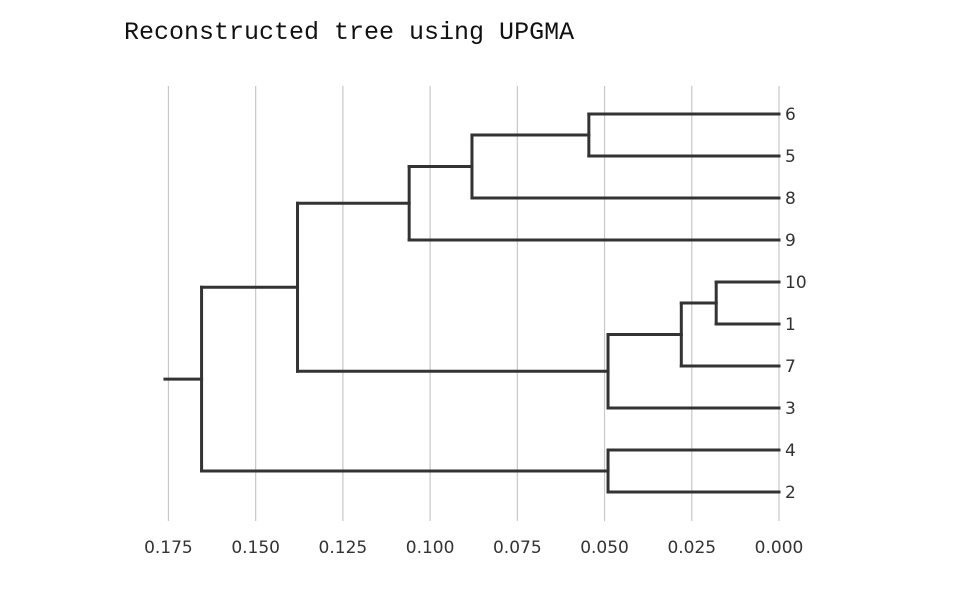  Describe the element at coordinates (168, 548) in the screenshot. I see `x-tick-label: 0.175` at that location.